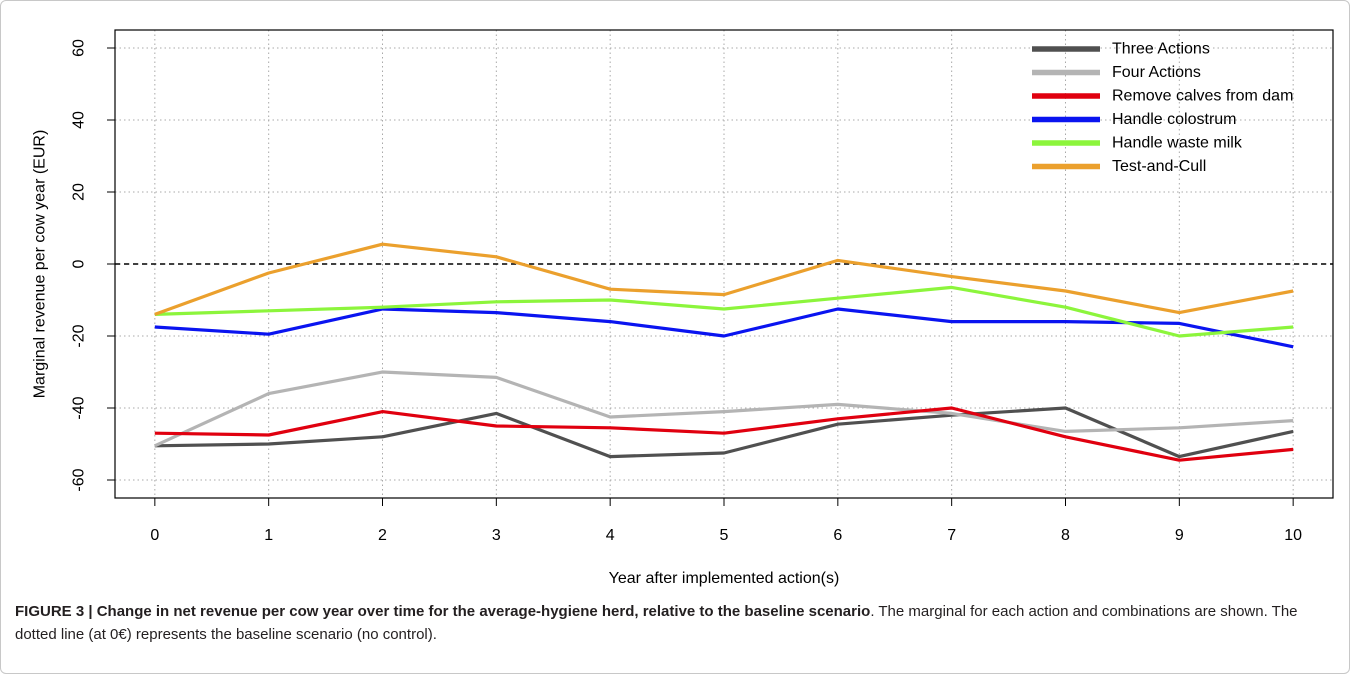  I want to click on y-tick-label: 20, so click(79, 192).